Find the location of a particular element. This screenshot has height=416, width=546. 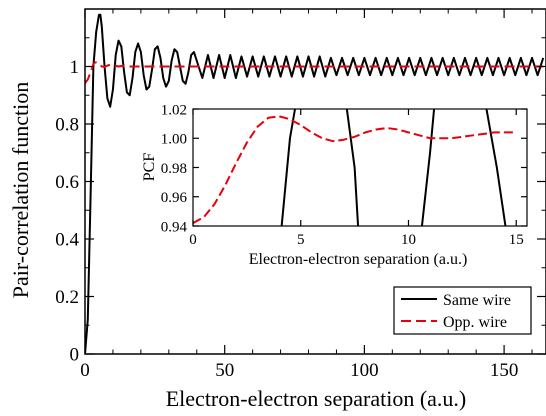

legend: Same wire Opp. wire is located at coordinates (462, 310).